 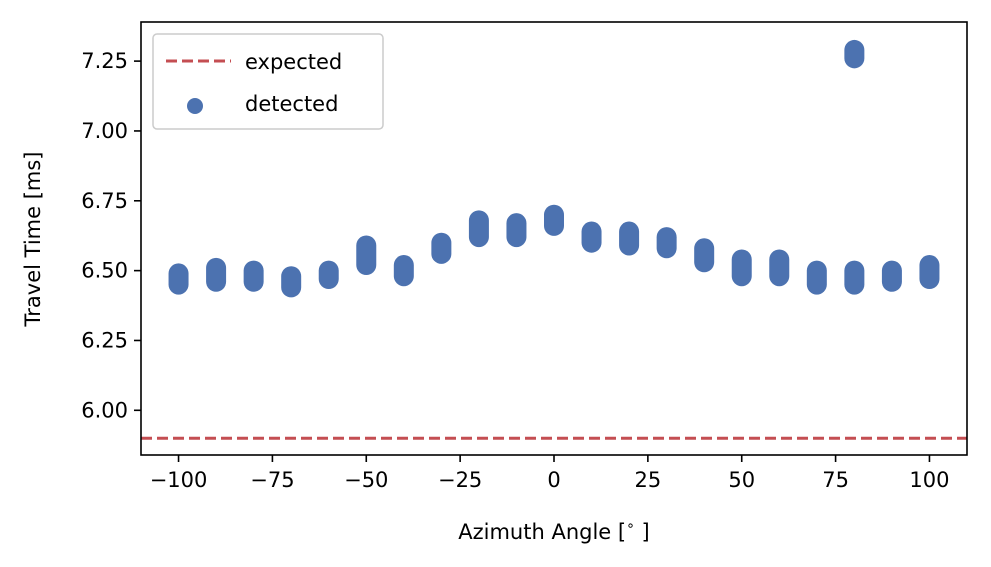 What do you see at coordinates (929, 480) in the screenshot?
I see `x-tick-label: 100` at bounding box center [929, 480].